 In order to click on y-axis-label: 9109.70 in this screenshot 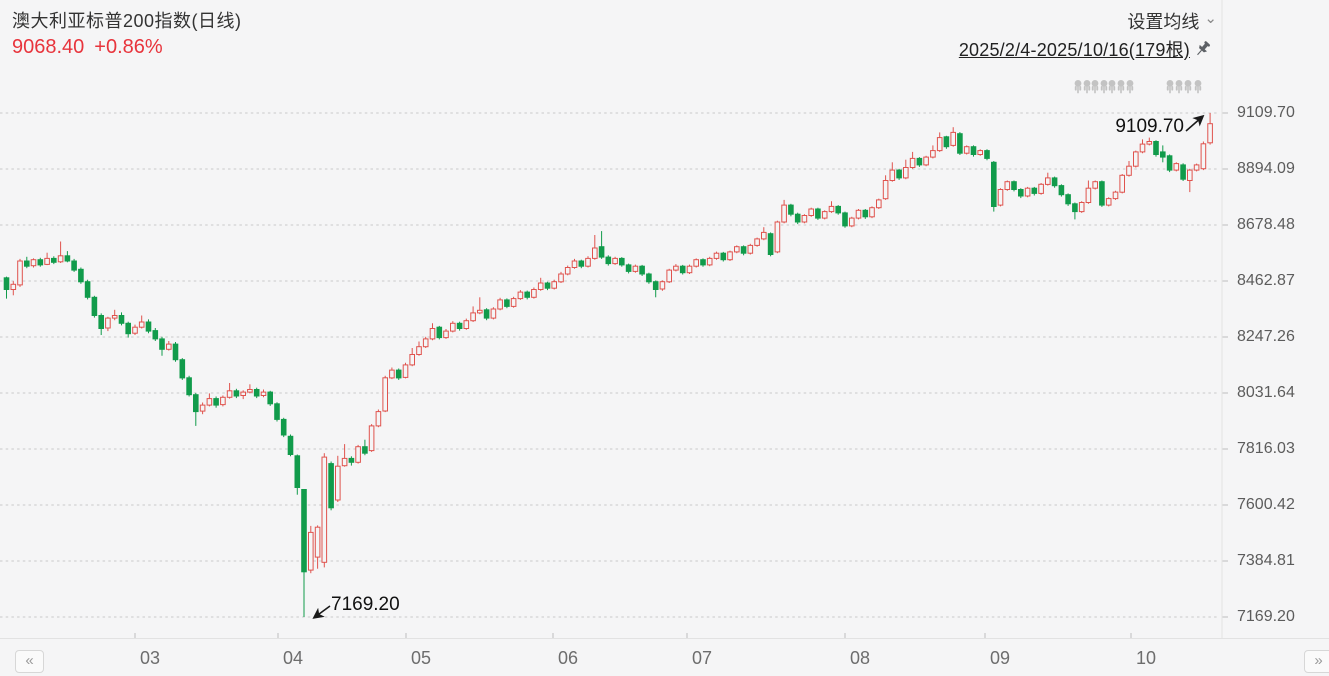, I will do `click(1266, 112)`.